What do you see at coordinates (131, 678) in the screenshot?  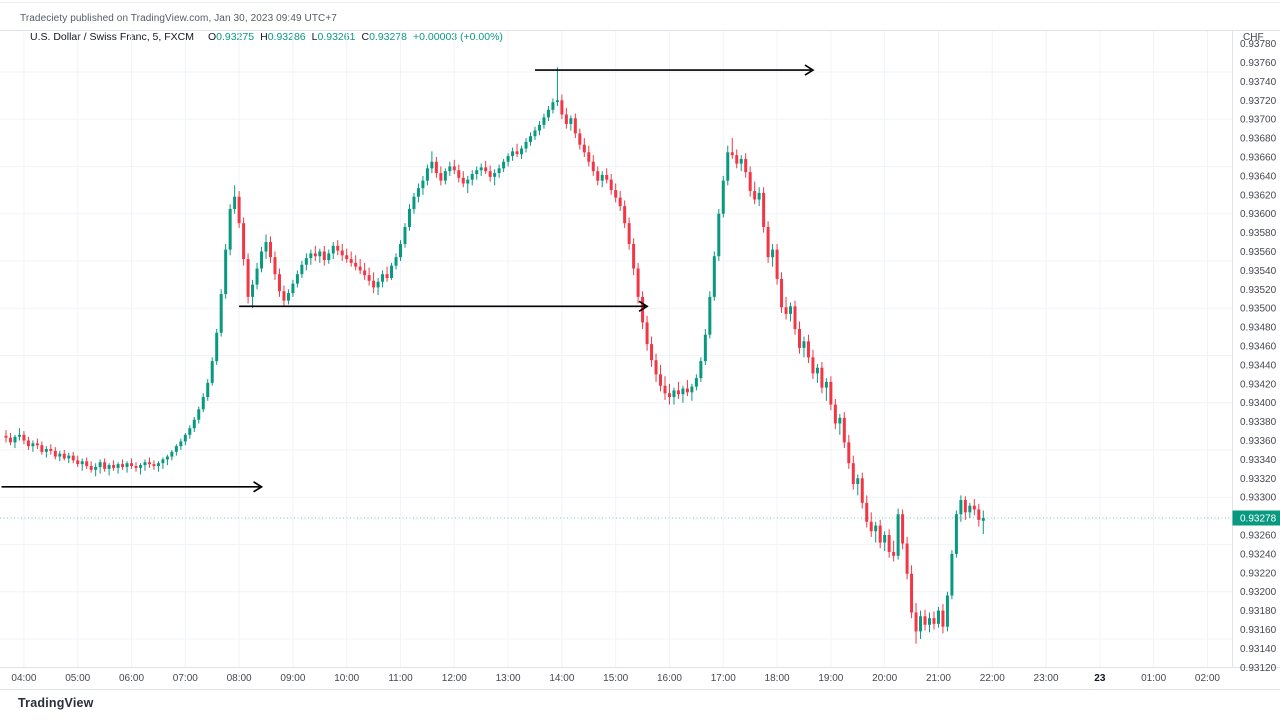 I see `time-axis-label: 06:00` at bounding box center [131, 678].